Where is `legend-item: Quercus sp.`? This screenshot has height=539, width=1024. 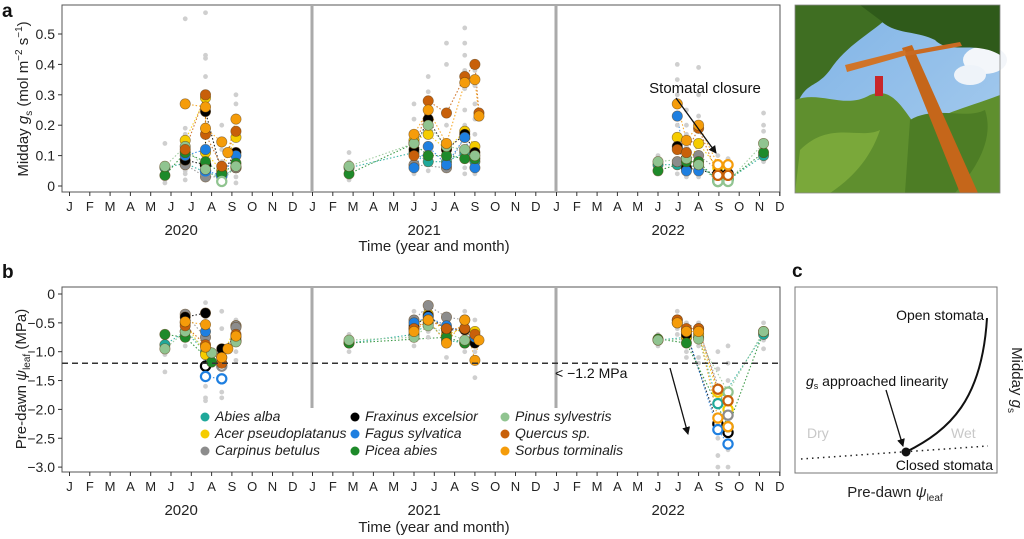
legend-item: Quercus sp. is located at coordinates (545, 433).